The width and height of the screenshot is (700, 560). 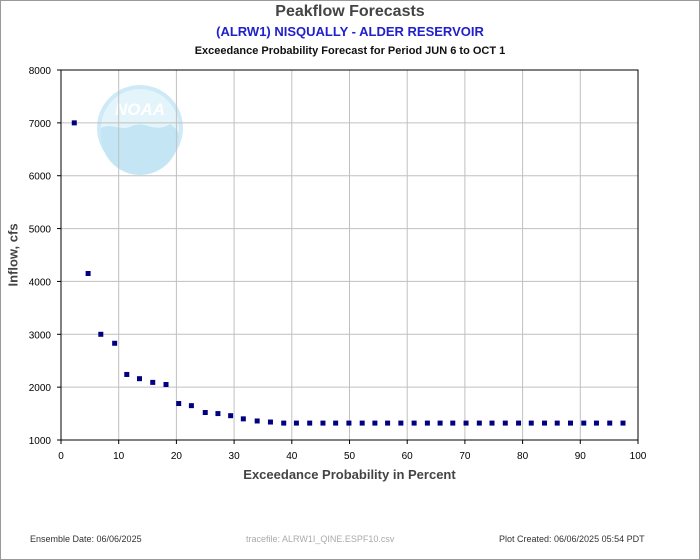 I want to click on y-tick-label: 4000, so click(x=40, y=282).